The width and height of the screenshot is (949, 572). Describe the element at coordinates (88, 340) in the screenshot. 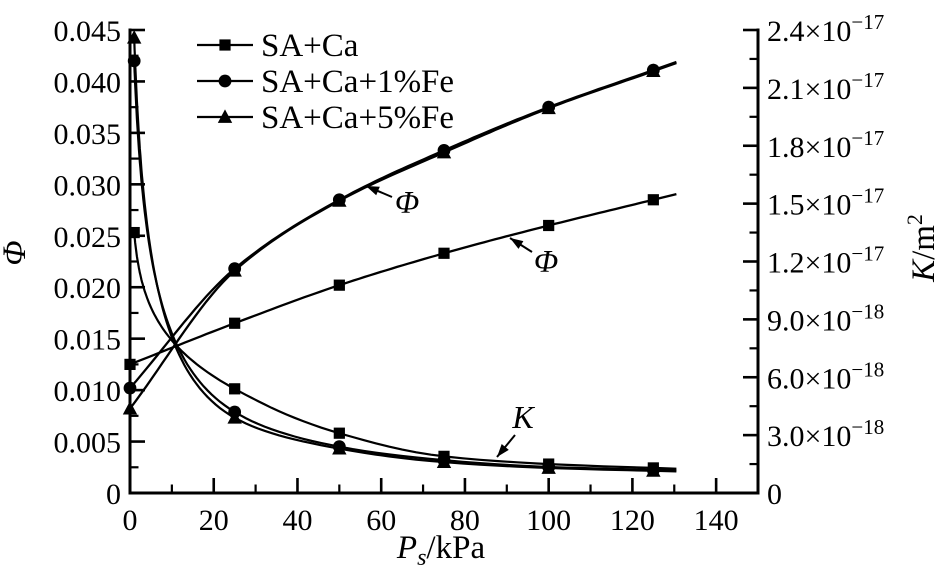

I see `y-left-tick-label: 0.015` at that location.